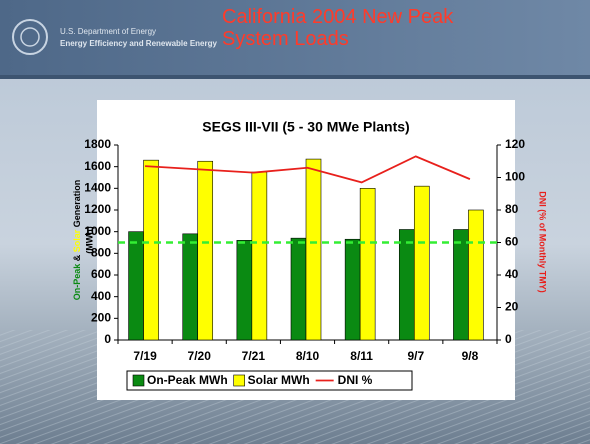 The width and height of the screenshot is (590, 444). Describe the element at coordinates (512, 274) in the screenshot. I see `y2-tick-label: 40` at that location.